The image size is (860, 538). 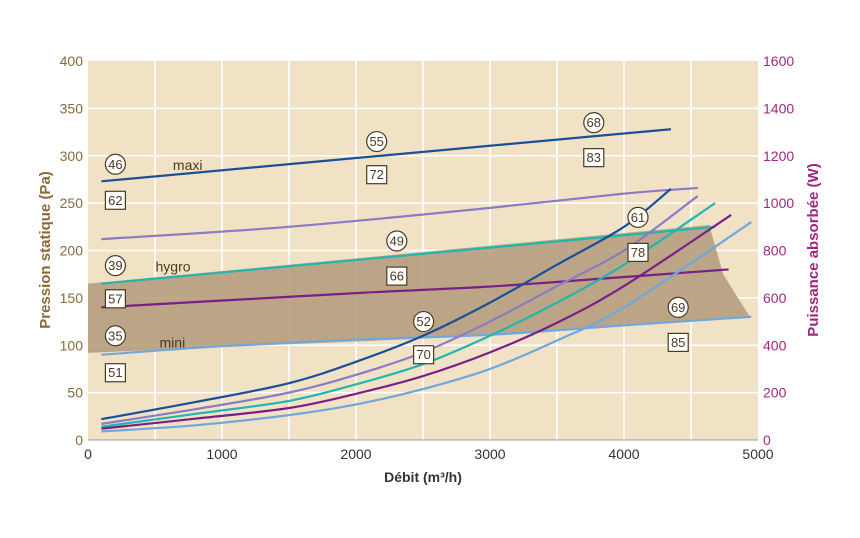 I want to click on square-marker-label: 72, so click(x=376, y=174).